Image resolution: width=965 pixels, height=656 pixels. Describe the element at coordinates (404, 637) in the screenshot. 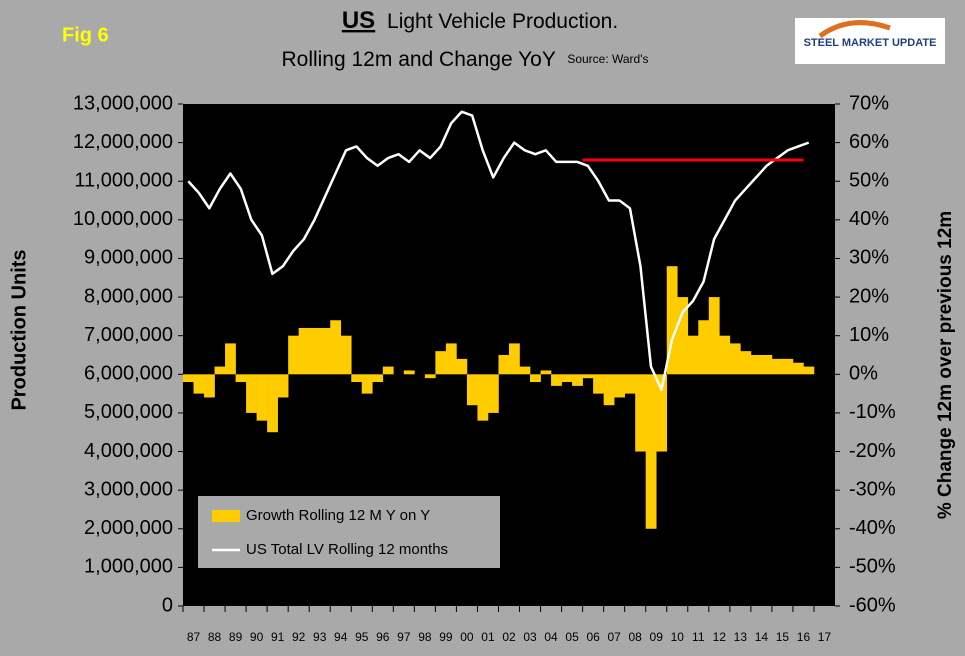

I see `x-tick-label: 97` at that location.